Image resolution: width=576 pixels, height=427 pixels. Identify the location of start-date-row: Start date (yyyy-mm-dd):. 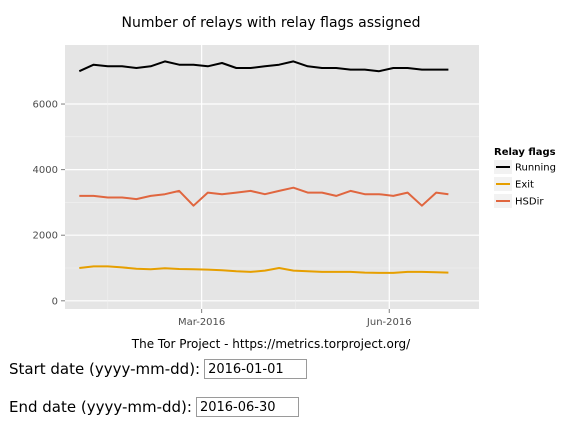
(158, 369).